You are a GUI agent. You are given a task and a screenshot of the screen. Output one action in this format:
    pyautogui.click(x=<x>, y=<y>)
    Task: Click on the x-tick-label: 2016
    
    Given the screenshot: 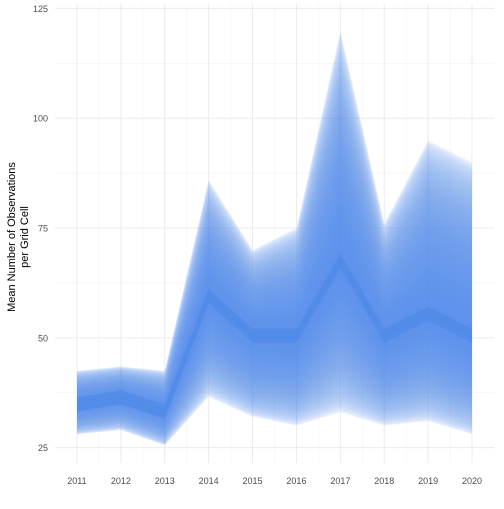 What is the action you would take?
    pyautogui.click(x=296, y=481)
    